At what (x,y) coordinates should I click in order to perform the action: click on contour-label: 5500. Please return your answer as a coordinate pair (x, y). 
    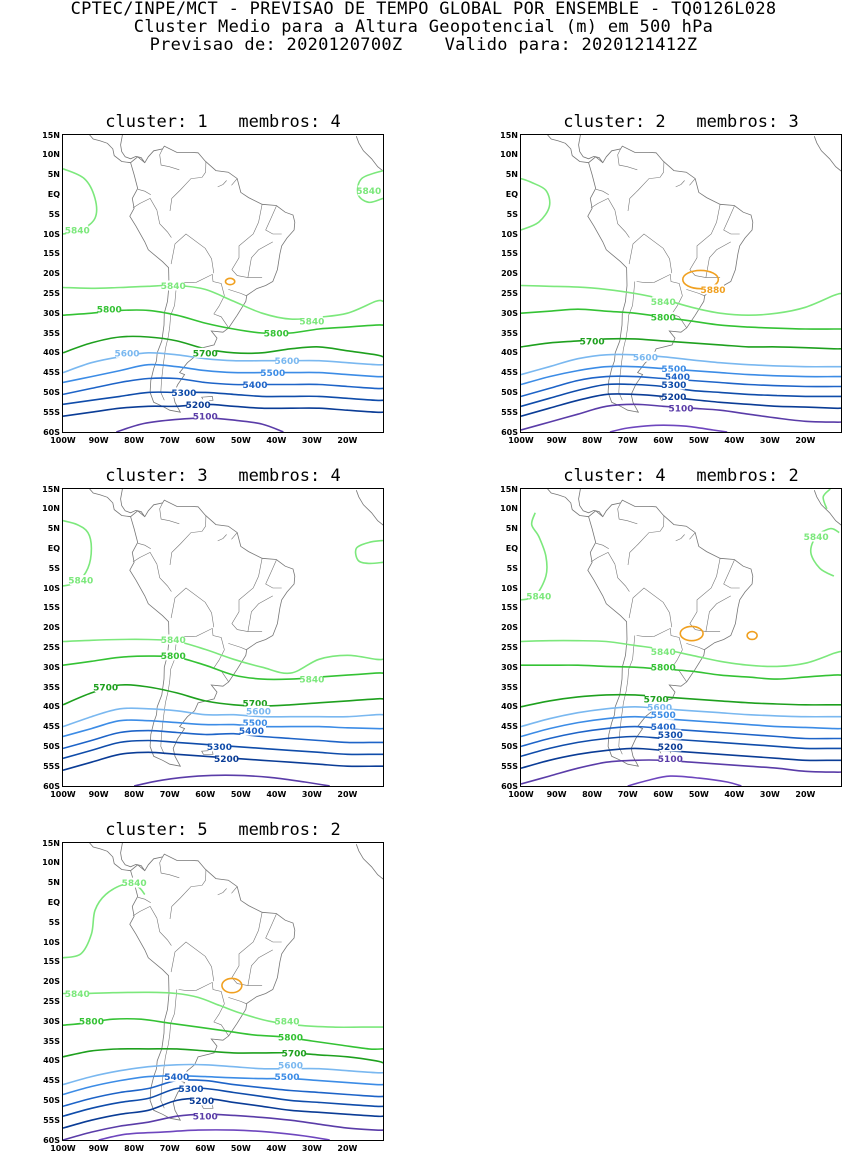
    Looking at the image, I should click on (286, 1078).